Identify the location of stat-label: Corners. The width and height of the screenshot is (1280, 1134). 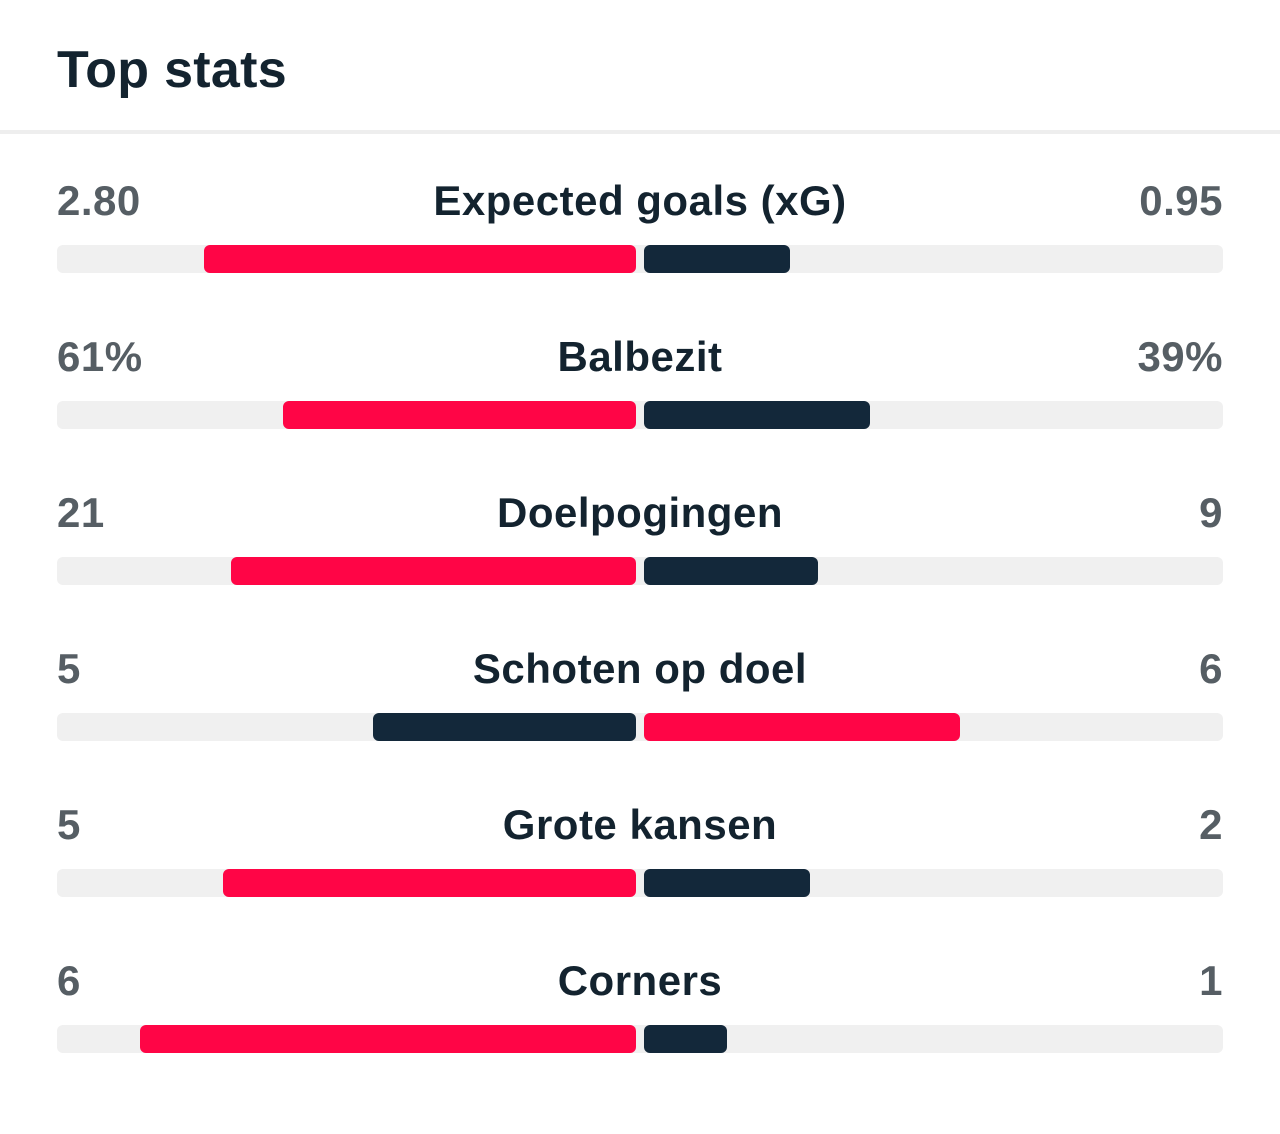
(640, 980).